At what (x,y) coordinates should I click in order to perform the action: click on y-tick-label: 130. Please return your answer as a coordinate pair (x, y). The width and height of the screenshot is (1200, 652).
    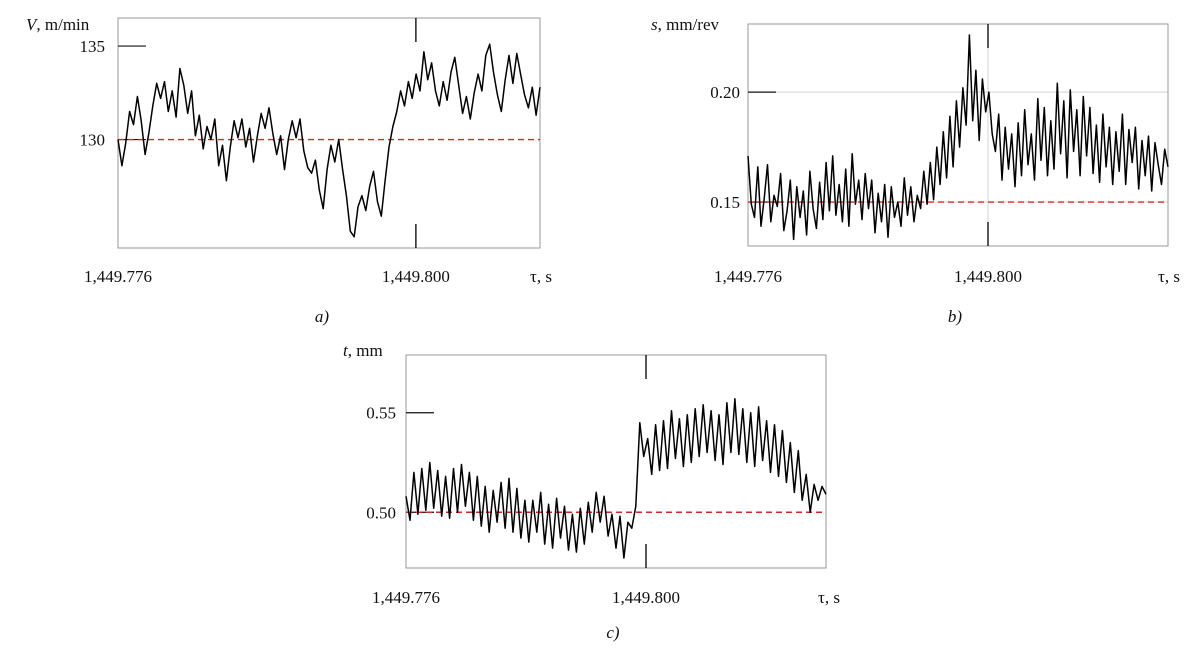
    Looking at the image, I should click on (93, 140).